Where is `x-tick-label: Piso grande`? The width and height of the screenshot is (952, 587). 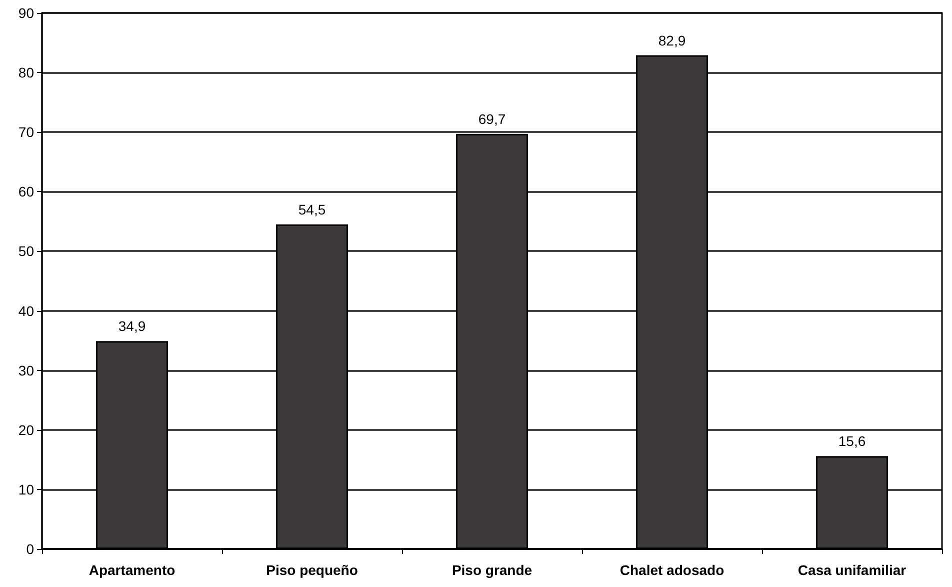 x-tick-label: Piso grande is located at coordinates (492, 570).